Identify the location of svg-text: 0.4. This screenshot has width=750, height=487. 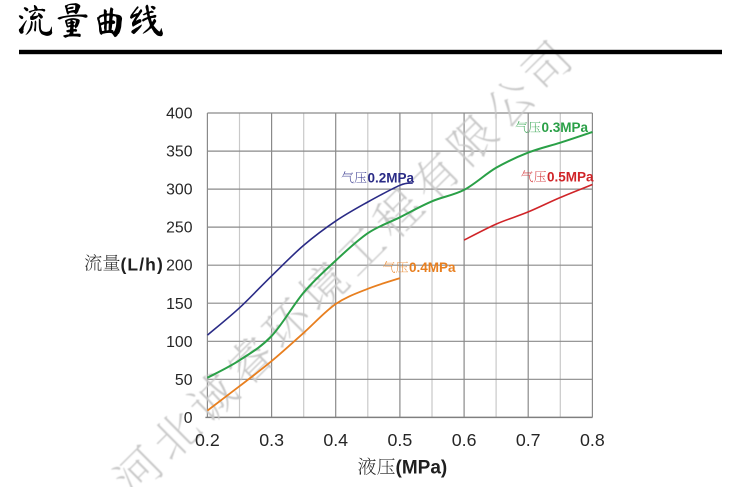
(335, 440).